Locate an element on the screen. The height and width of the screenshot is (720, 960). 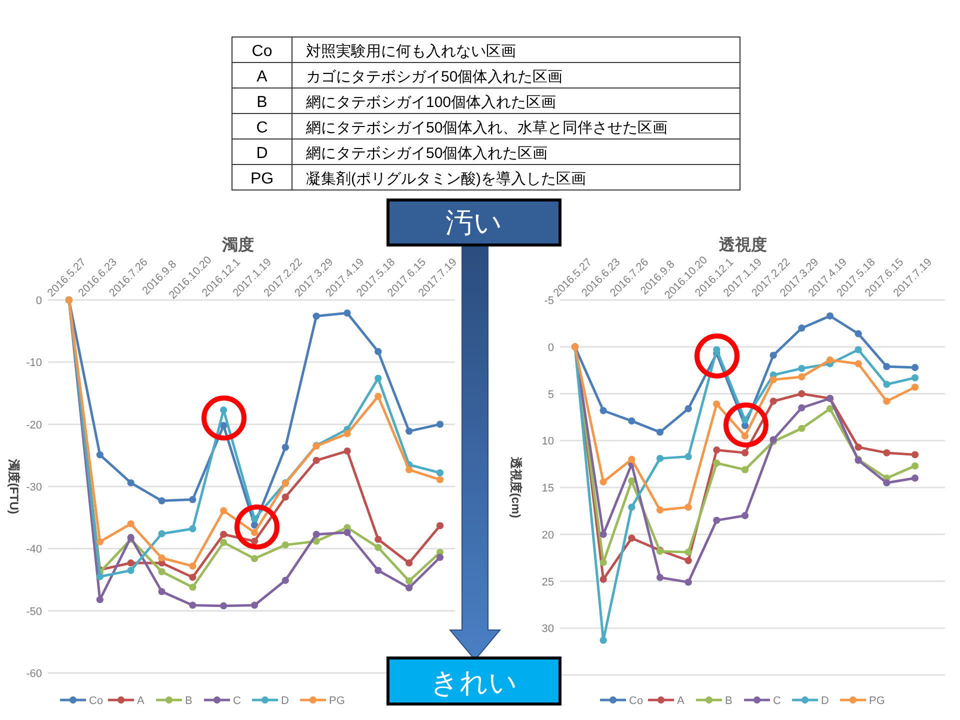
y-tick-label: -30 is located at coordinates (34, 488).